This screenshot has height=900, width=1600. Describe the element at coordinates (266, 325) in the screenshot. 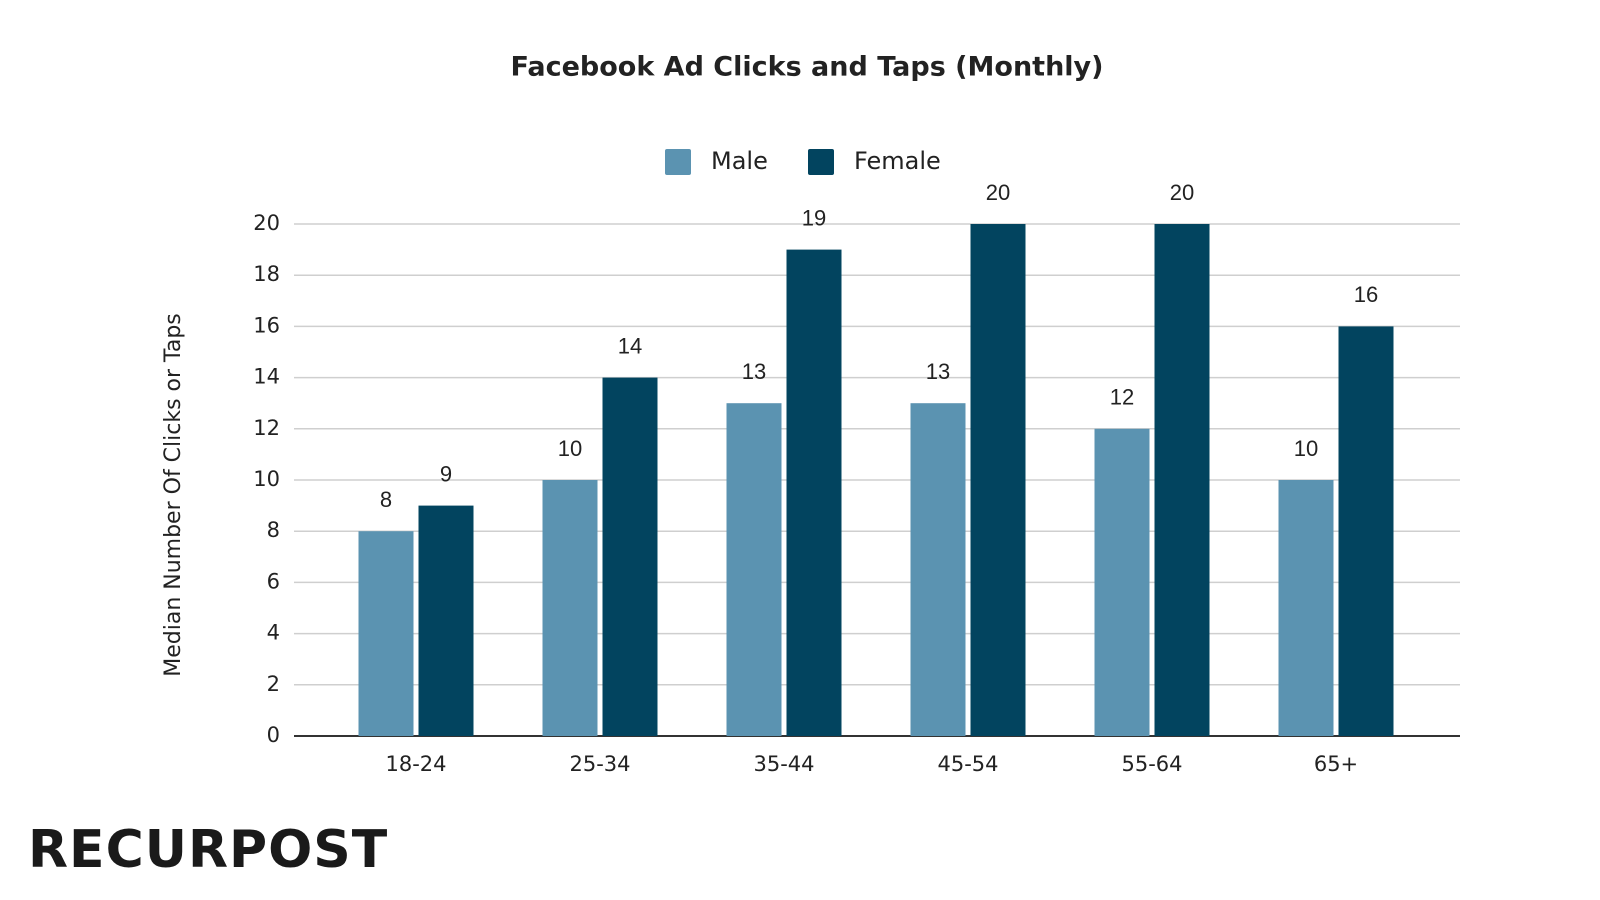

I see `y-tick-label: 16` at that location.